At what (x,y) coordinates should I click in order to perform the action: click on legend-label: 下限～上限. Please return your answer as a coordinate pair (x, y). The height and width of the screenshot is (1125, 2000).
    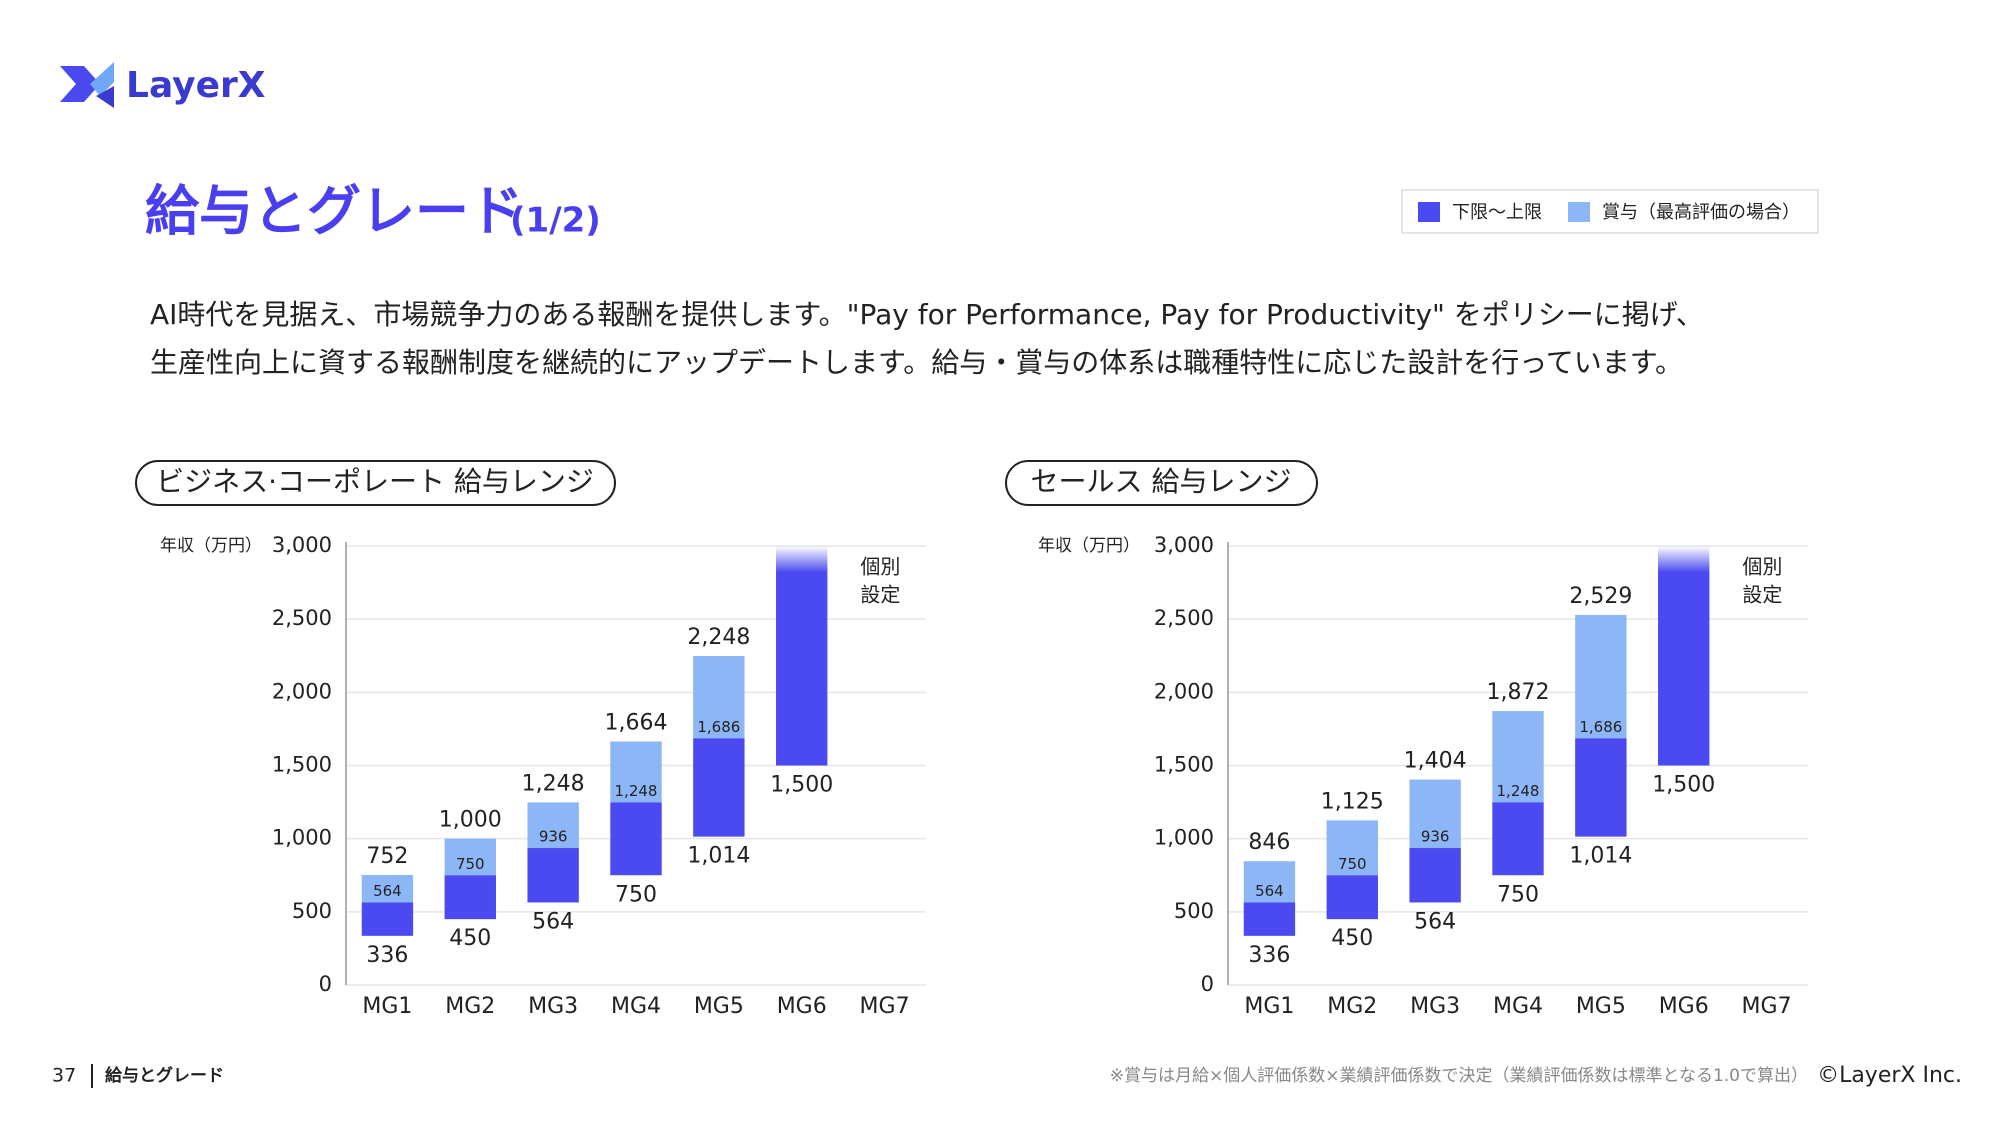
    Looking at the image, I should click on (1497, 212).